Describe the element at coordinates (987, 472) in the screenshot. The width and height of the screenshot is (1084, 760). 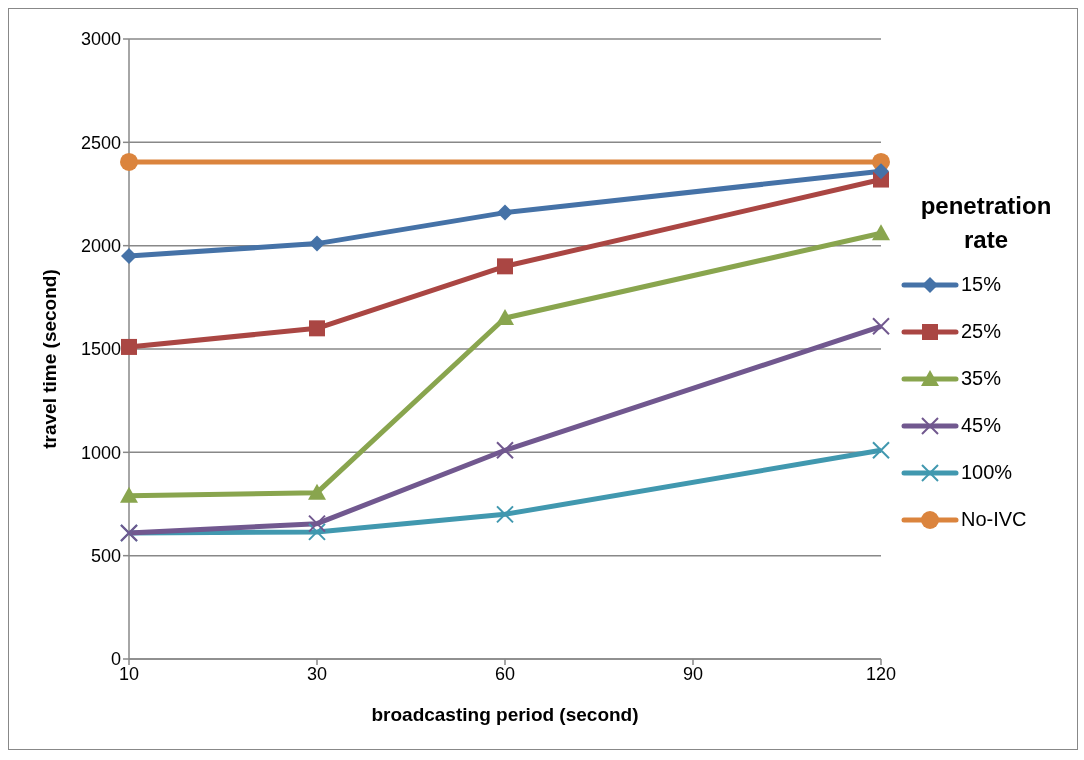
I see `legend-label: 100%` at that location.